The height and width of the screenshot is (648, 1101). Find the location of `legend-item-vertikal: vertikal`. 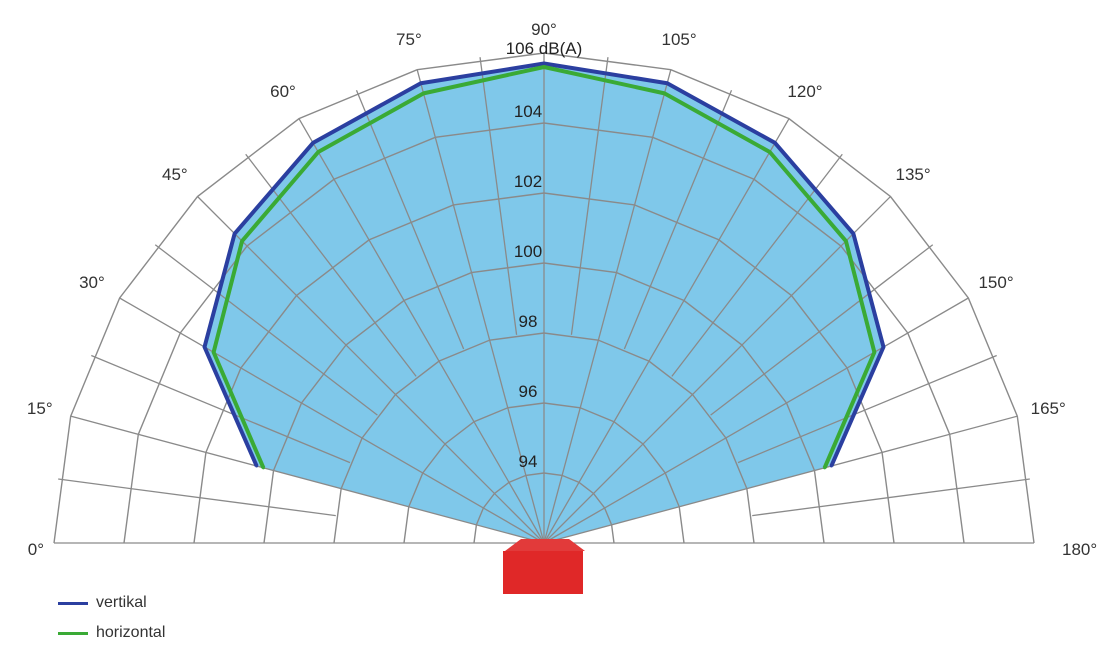

legend-item-vertikal: vertikal is located at coordinates (111, 603).